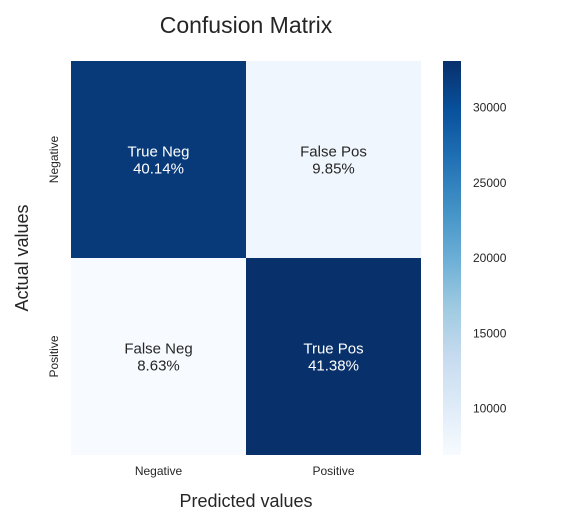 This screenshot has height=512, width=564. What do you see at coordinates (490, 333) in the screenshot?
I see `colorbar-tick-label: 15000` at bounding box center [490, 333].